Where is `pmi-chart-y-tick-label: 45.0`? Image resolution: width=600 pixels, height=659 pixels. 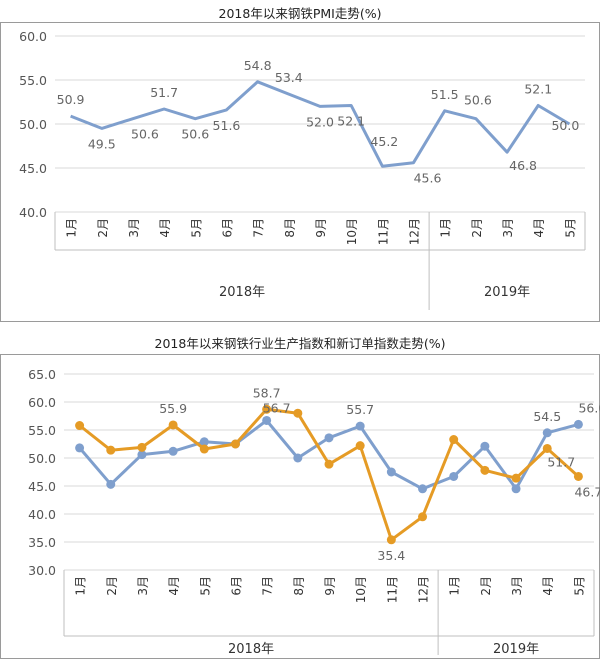
pmi-chart-y-tick-label: 45.0 is located at coordinates (33, 168).